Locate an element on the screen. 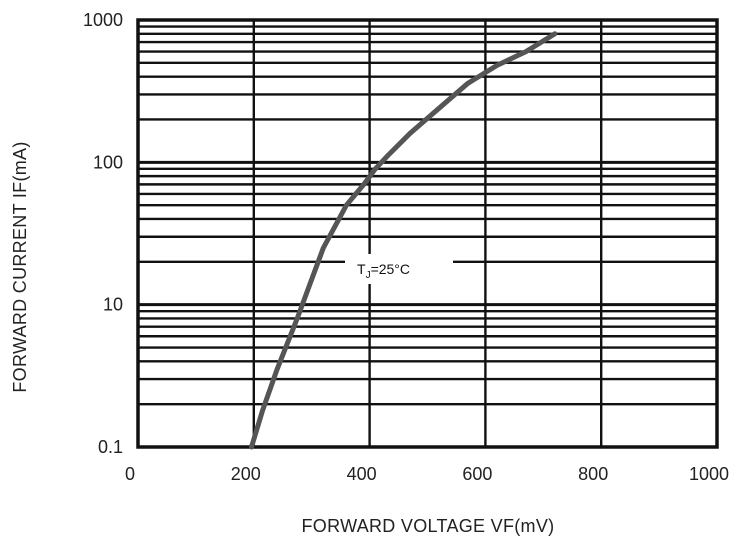 The width and height of the screenshot is (750, 541). y-tick-label: 10 is located at coordinates (113, 305).